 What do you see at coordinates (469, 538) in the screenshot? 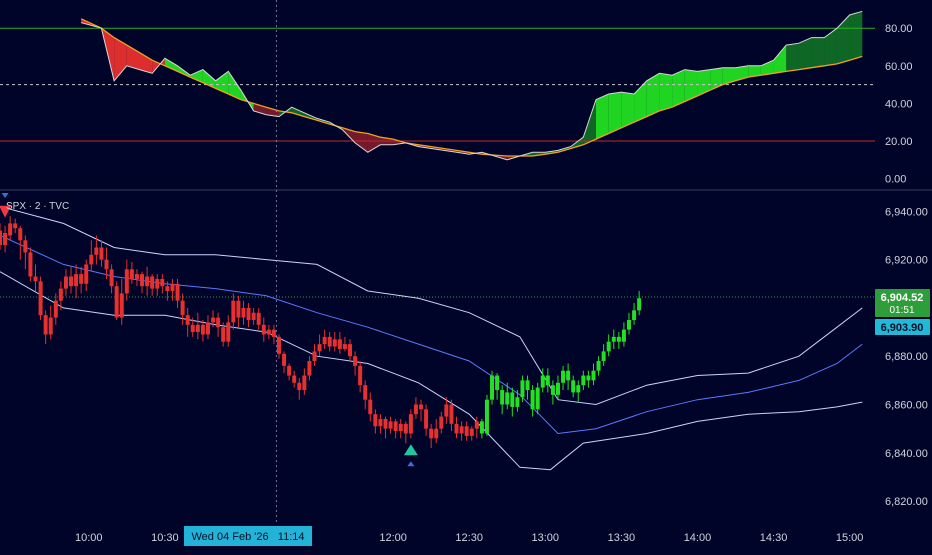
I see `x-tick-label: 12:30` at bounding box center [469, 538].